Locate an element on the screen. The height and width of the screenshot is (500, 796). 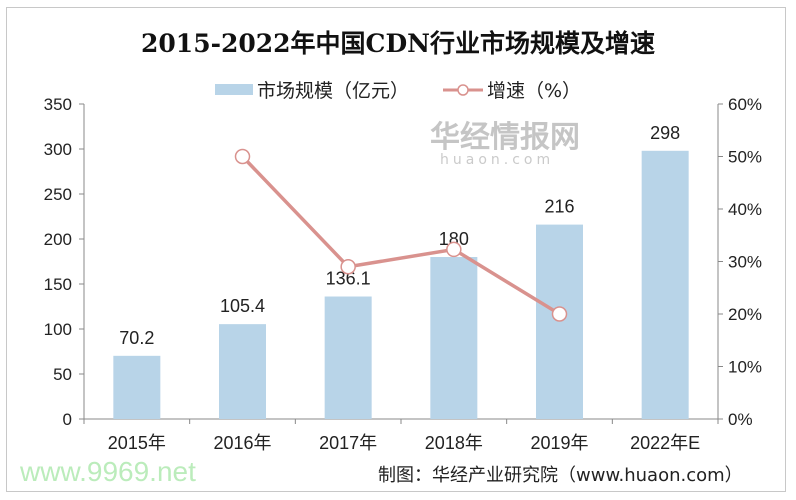
x-tick-label: 2019年 is located at coordinates (559, 443).